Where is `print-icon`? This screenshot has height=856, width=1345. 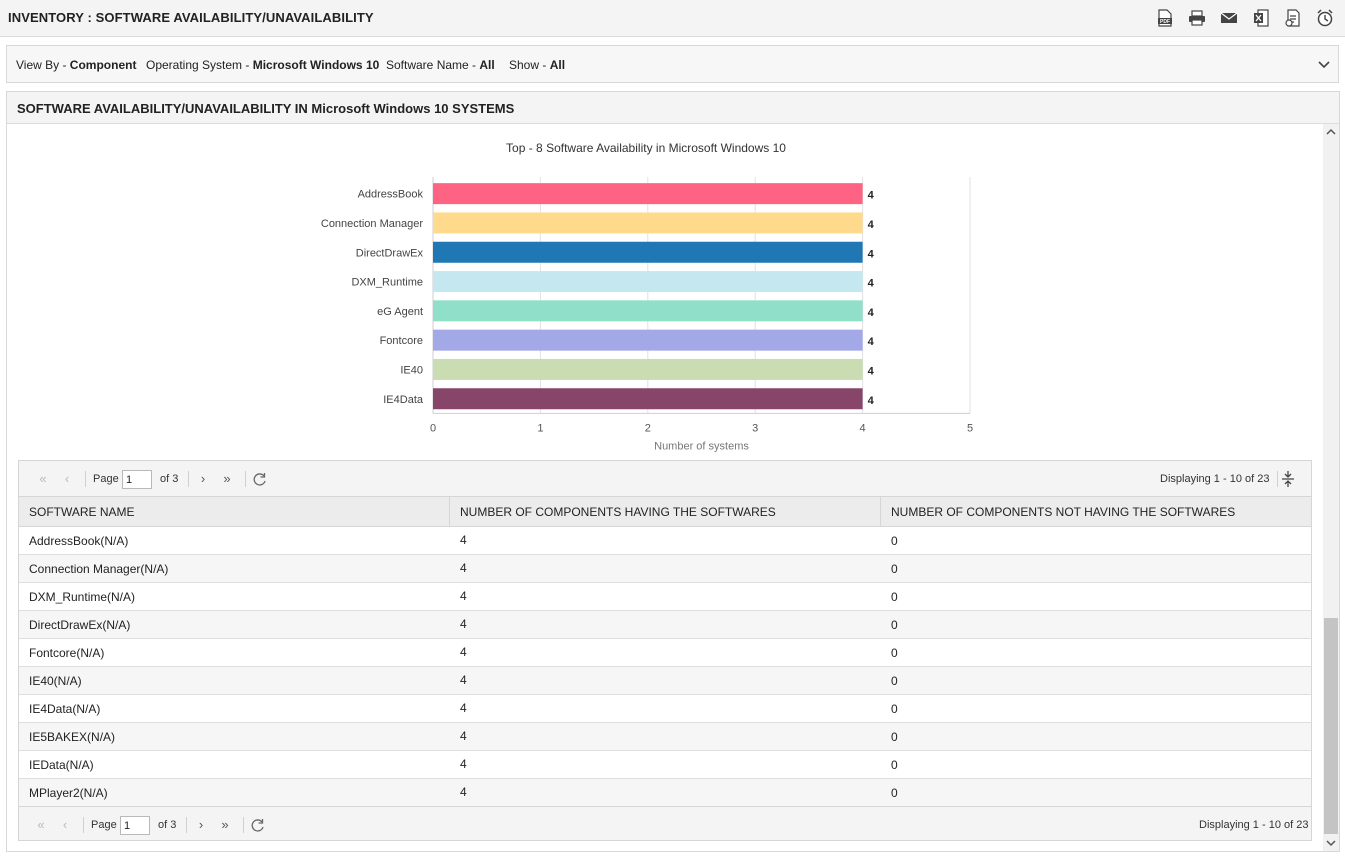
print-icon is located at coordinates (1197, 18).